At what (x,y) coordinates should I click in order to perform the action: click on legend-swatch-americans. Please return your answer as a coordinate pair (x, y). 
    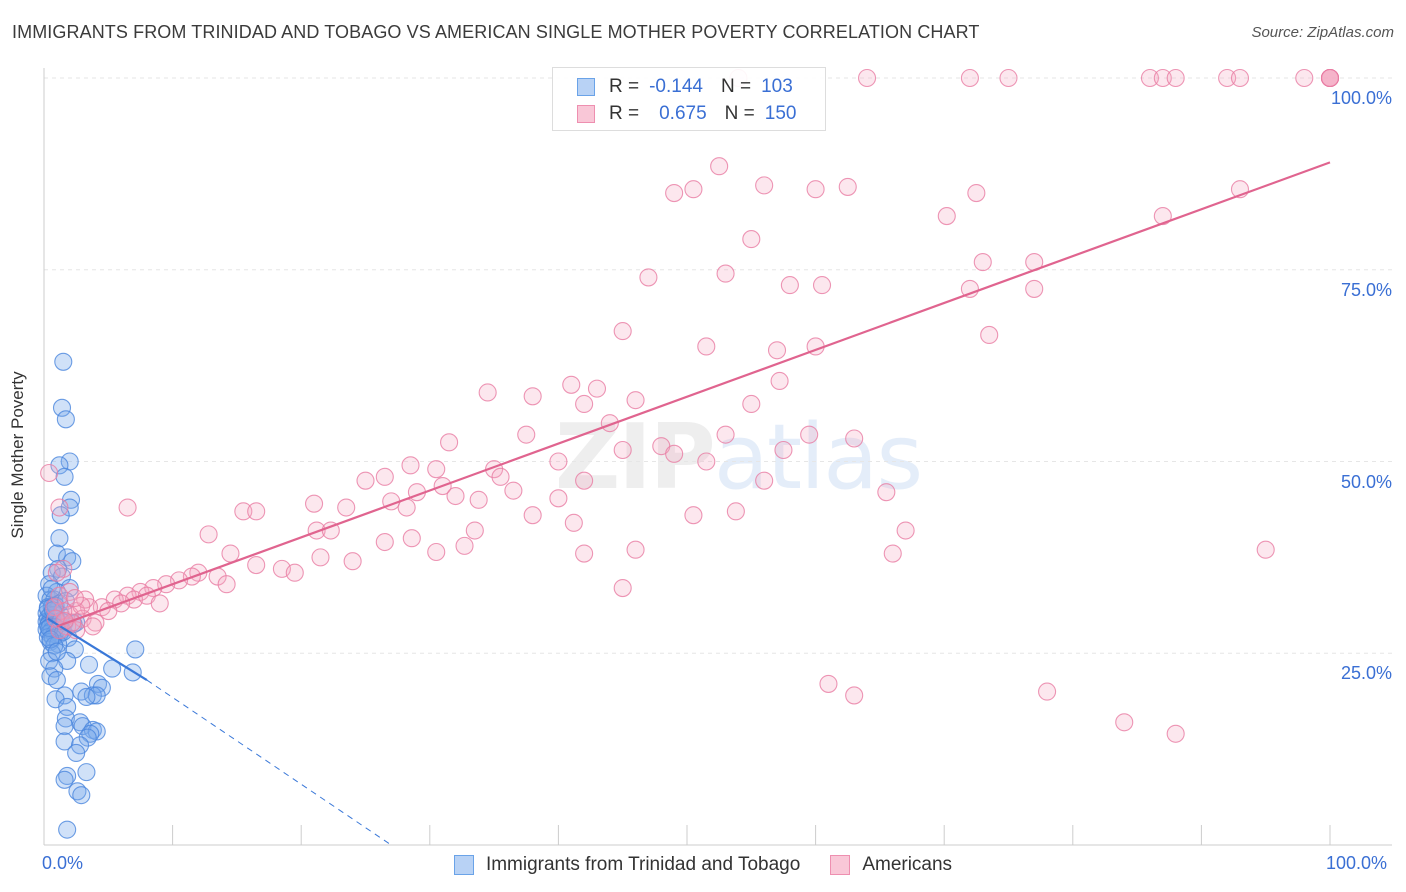
    Looking at the image, I should click on (840, 865).